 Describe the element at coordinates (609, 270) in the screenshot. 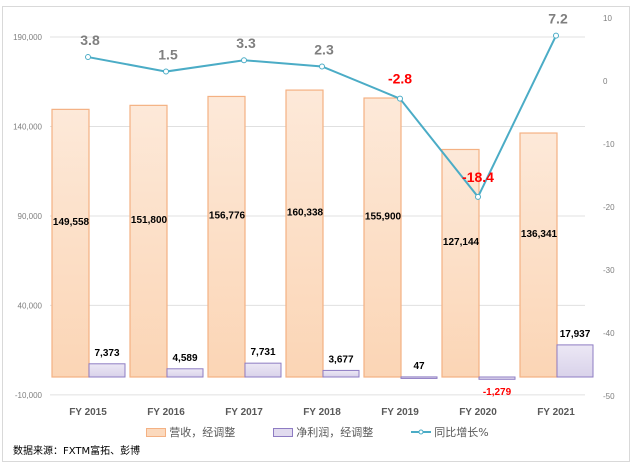

I see `right-tick-label: -30` at that location.